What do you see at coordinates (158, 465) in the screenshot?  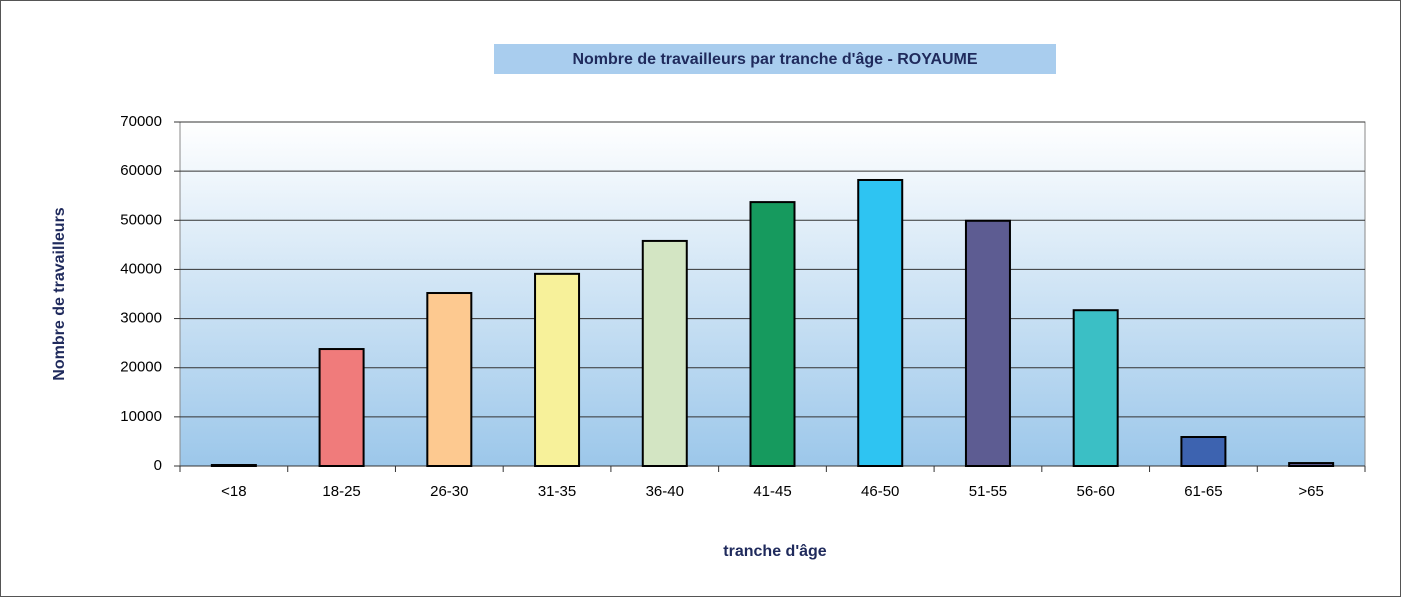 I see `y-tick-label: 0` at bounding box center [158, 465].